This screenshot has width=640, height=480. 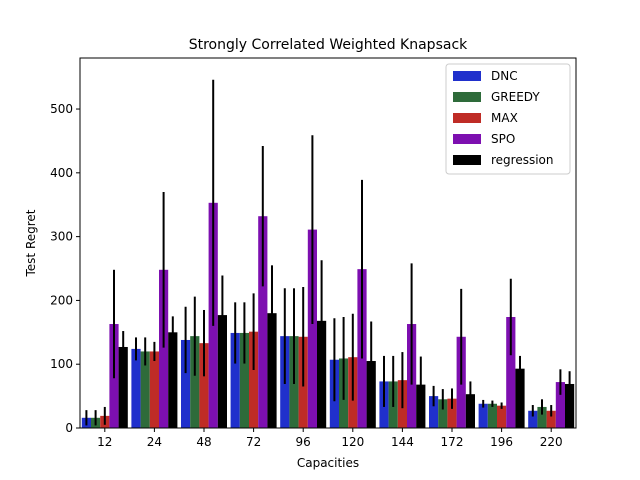 I want to click on legend-label-dnc: DNC, so click(x=504, y=76).